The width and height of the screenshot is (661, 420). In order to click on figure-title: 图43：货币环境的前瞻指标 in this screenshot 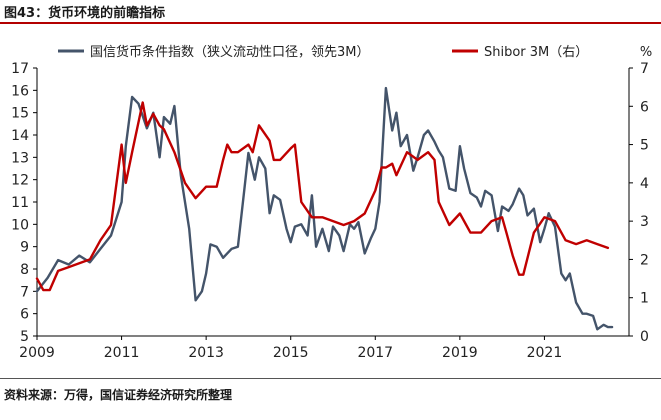, I will do `click(85, 13)`.